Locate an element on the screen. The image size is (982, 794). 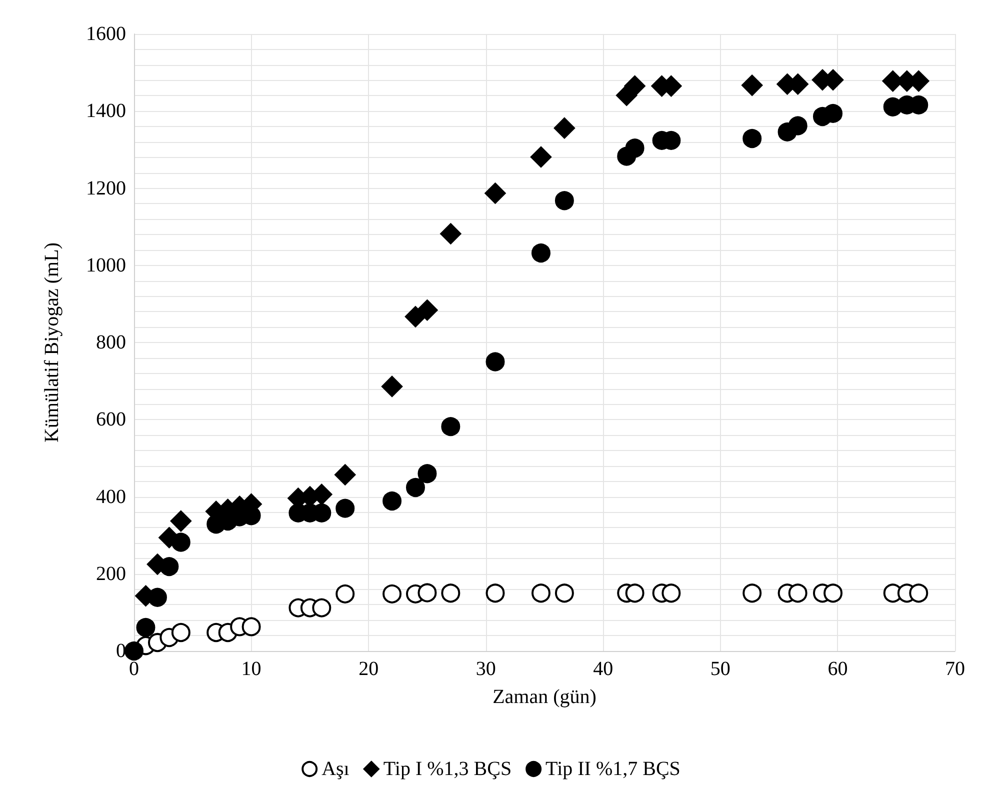
y-tick-label: 1000 is located at coordinates (106, 265).